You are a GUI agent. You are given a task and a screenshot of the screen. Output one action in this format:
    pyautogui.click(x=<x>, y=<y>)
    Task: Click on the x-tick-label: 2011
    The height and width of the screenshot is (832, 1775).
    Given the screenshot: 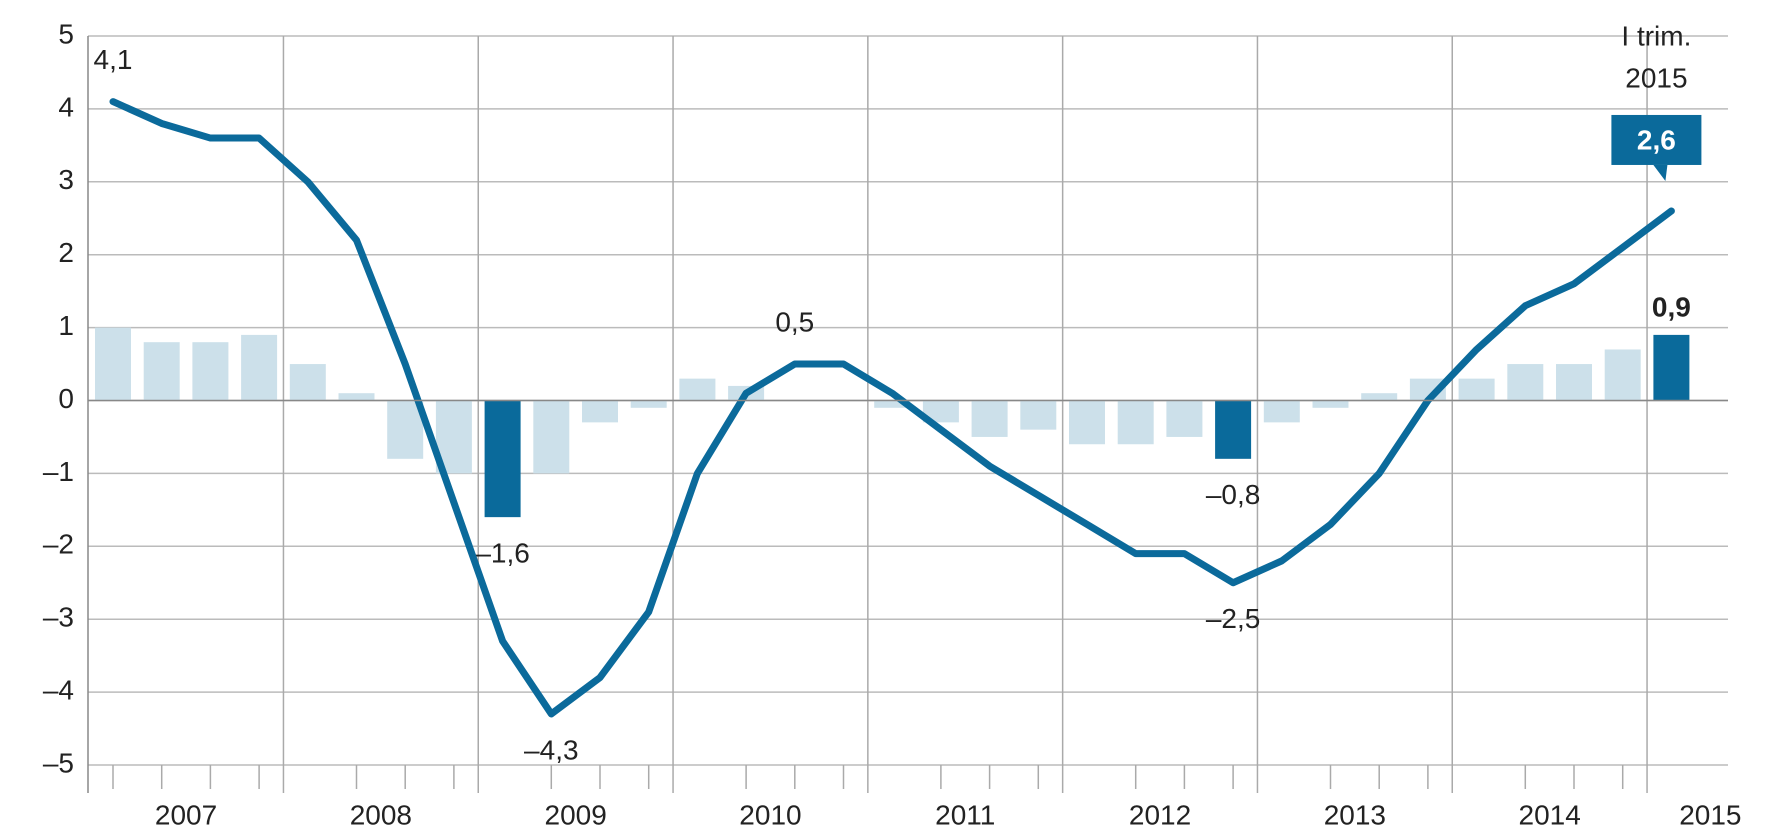 What is the action you would take?
    pyautogui.click(x=965, y=814)
    